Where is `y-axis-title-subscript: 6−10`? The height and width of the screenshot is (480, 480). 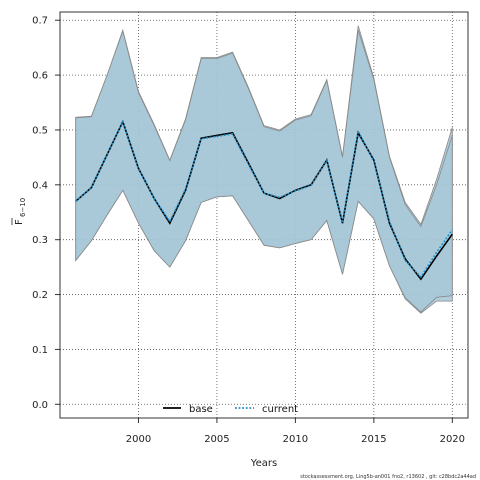 y-axis-title-subscript: 6−10 is located at coordinates (23, 207).